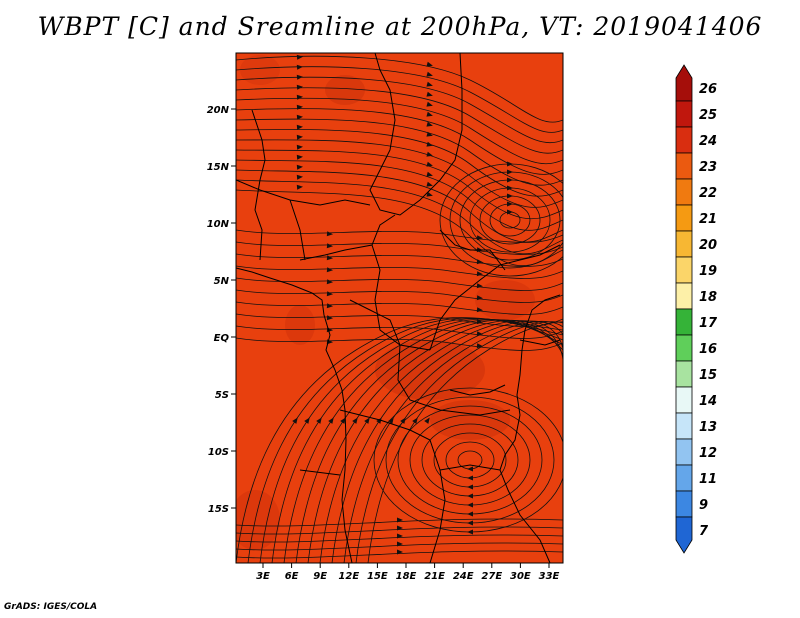 The height and width of the screenshot is (618, 800). What do you see at coordinates (222, 338) in the screenshot?
I see `lat-label: EQ` at bounding box center [222, 338].